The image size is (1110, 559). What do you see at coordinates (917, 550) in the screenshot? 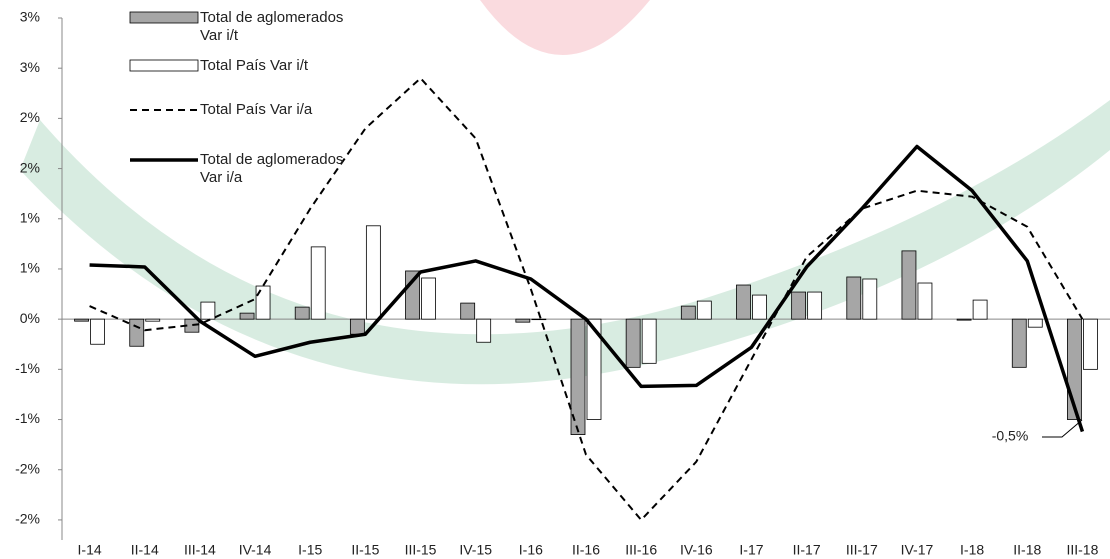
I see `x-tick-label: IV-17` at bounding box center [917, 550].